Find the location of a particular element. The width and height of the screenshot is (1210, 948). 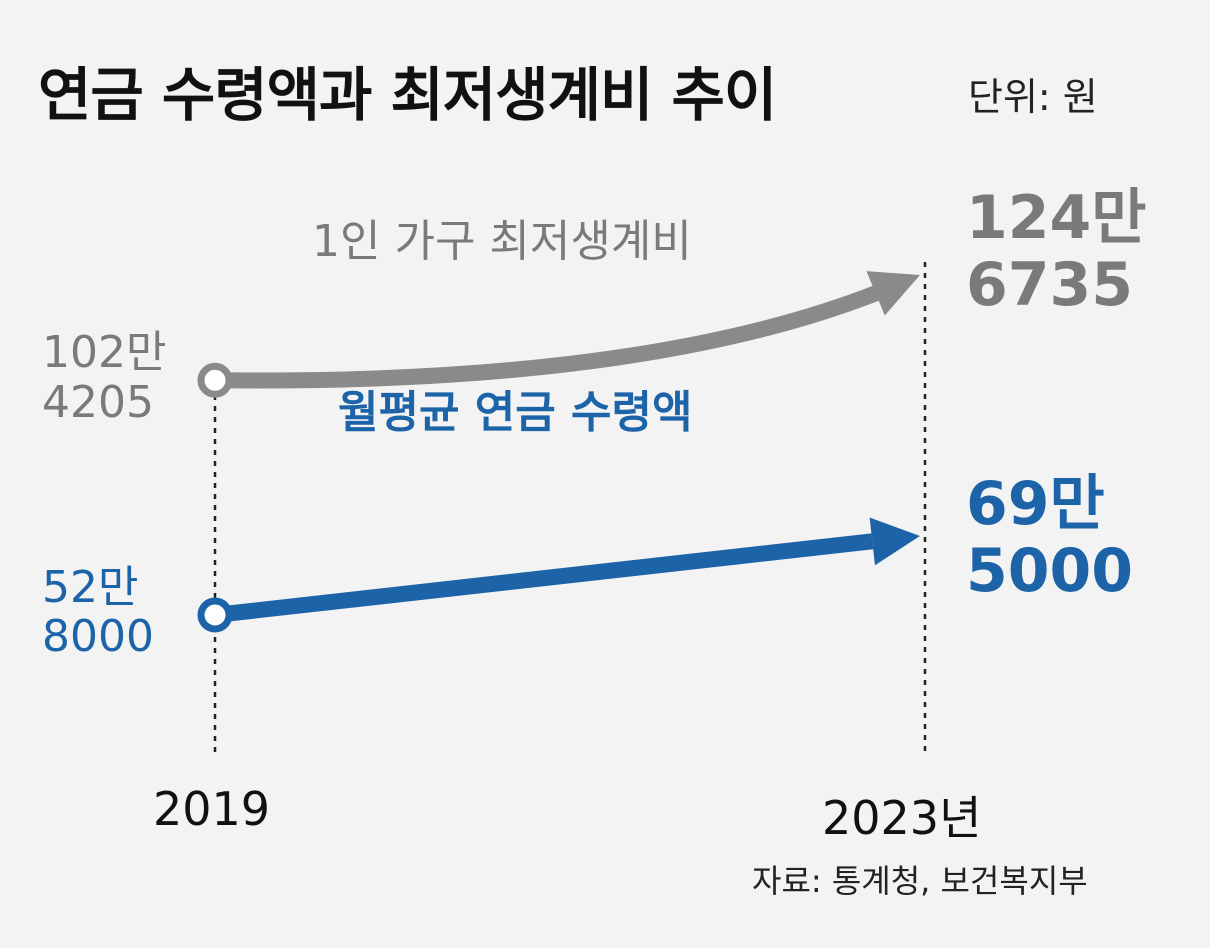

start-value-pension: 52만 8000 is located at coordinates (98, 612).